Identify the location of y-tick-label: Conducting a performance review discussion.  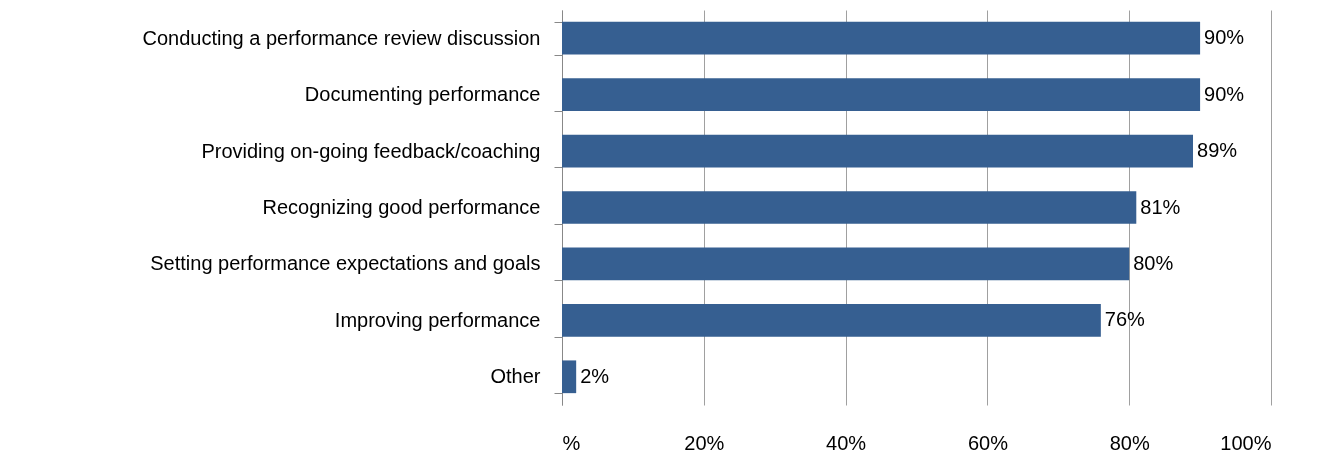
(341, 37).